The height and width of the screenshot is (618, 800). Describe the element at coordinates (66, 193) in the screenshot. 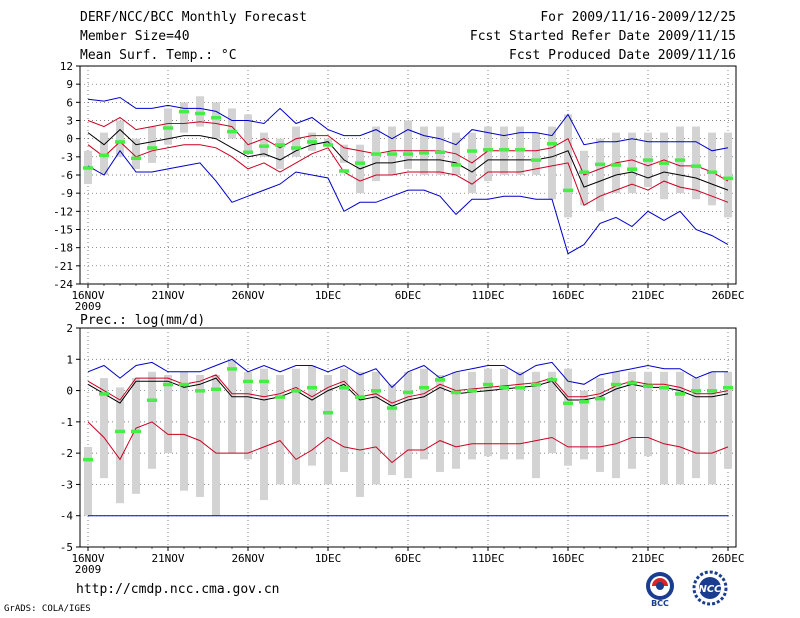

I see `y-tick-label: -9` at that location.